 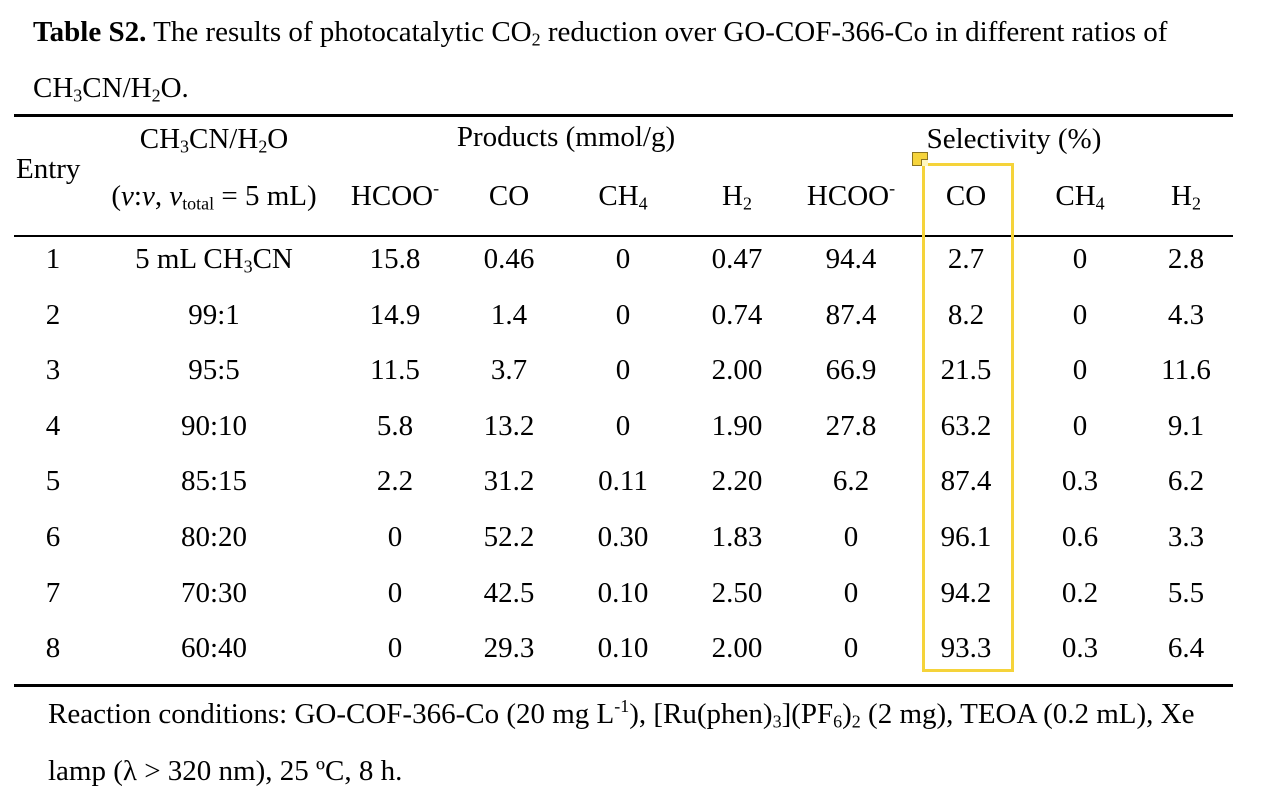 What do you see at coordinates (214, 260) in the screenshot?
I see `table-cell-ratio: 5 mL CH3CN` at bounding box center [214, 260].